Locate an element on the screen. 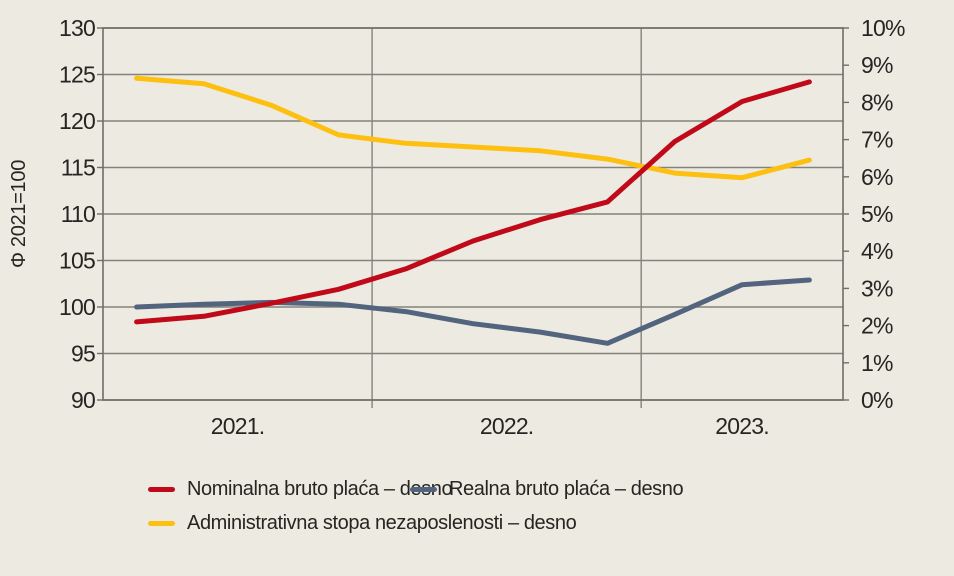  legend-label-realna: Realna bruto plaća – desno is located at coordinates (566, 489).